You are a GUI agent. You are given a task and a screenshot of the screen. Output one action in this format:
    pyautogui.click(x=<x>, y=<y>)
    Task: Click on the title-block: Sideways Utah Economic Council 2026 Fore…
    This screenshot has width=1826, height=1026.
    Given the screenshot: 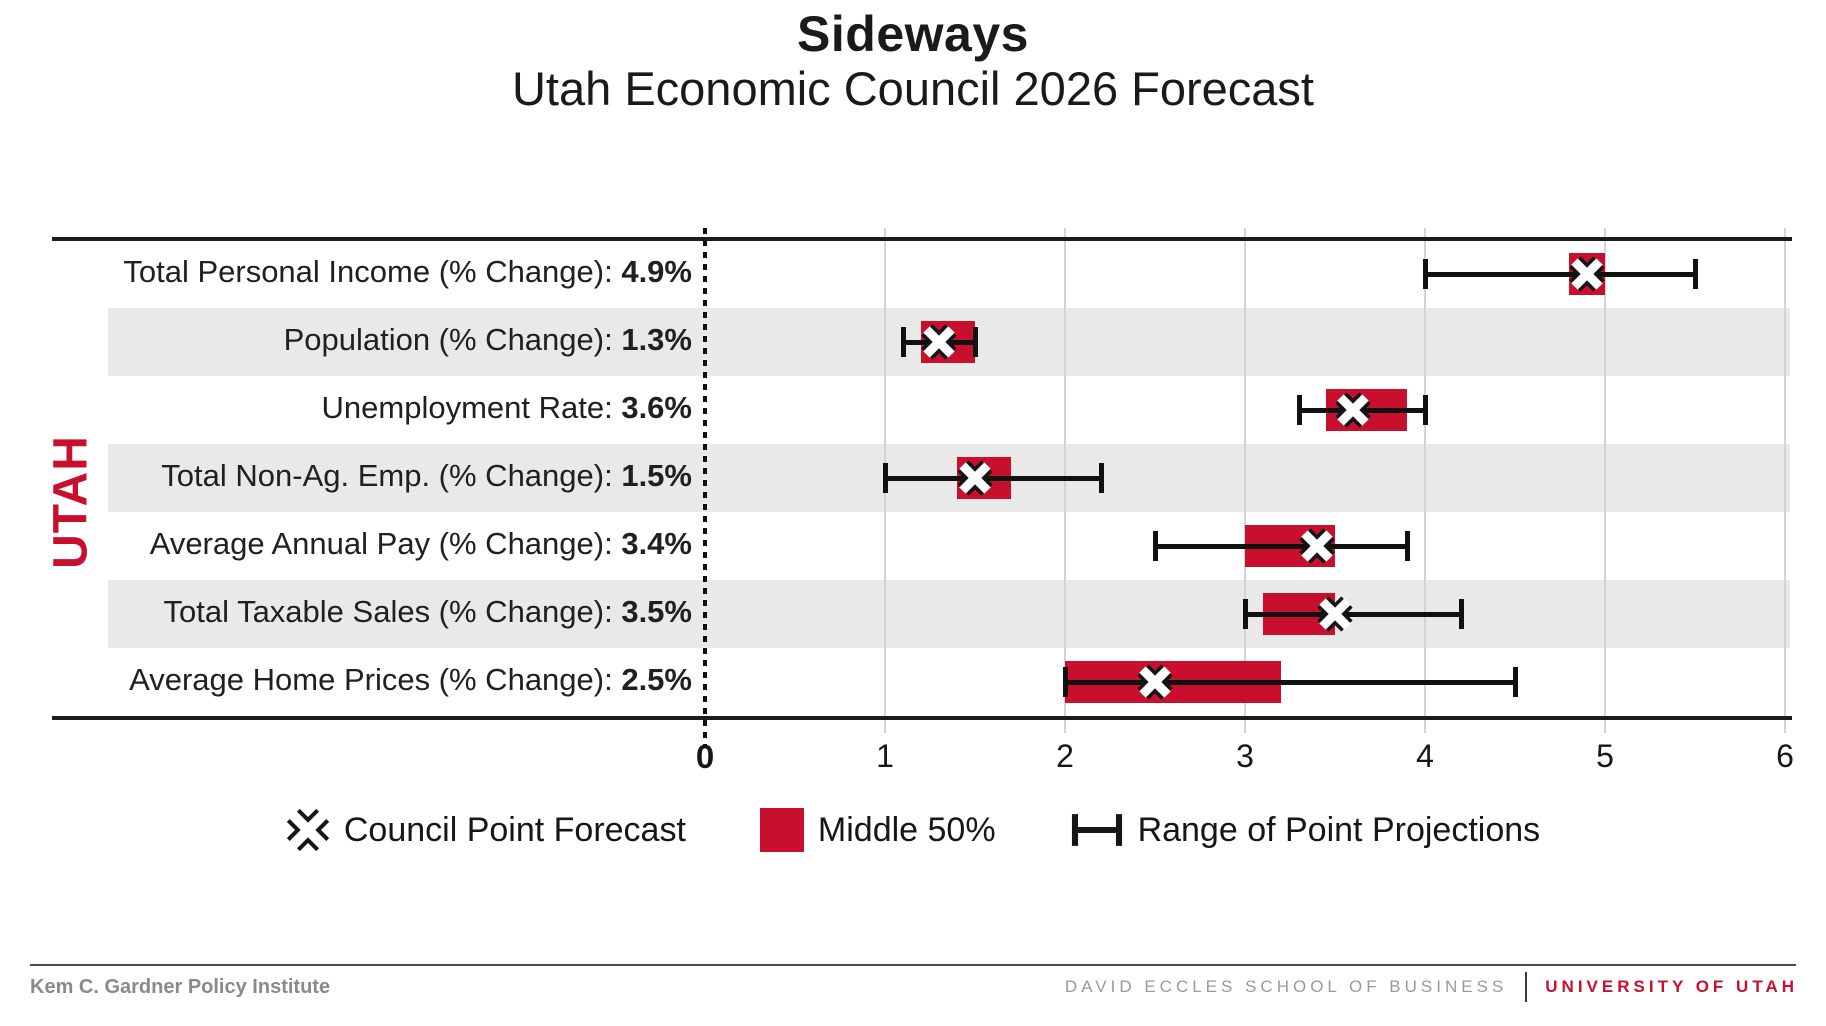 What is the action you would take?
    pyautogui.click(x=913, y=61)
    